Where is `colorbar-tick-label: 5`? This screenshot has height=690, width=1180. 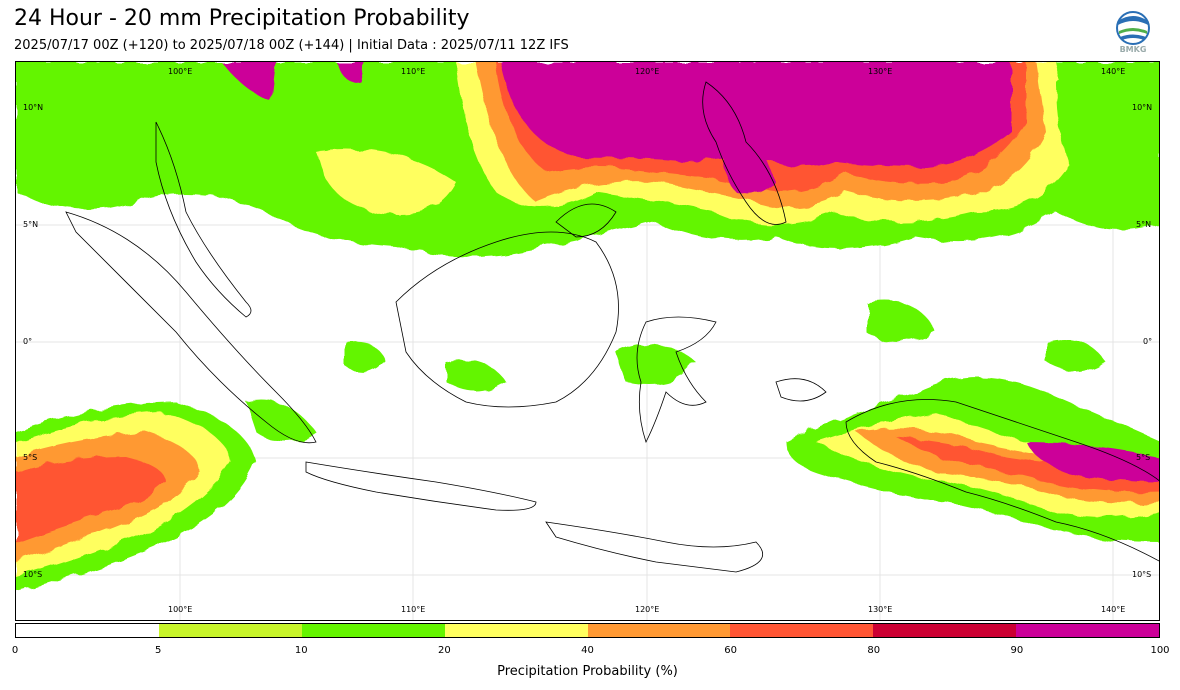
colorbar-tick-label: 5 is located at coordinates (158, 650).